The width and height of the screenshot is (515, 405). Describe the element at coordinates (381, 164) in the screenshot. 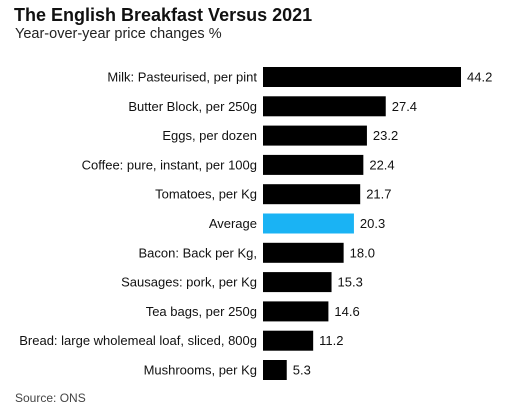

I see `value-label: 22.4` at that location.